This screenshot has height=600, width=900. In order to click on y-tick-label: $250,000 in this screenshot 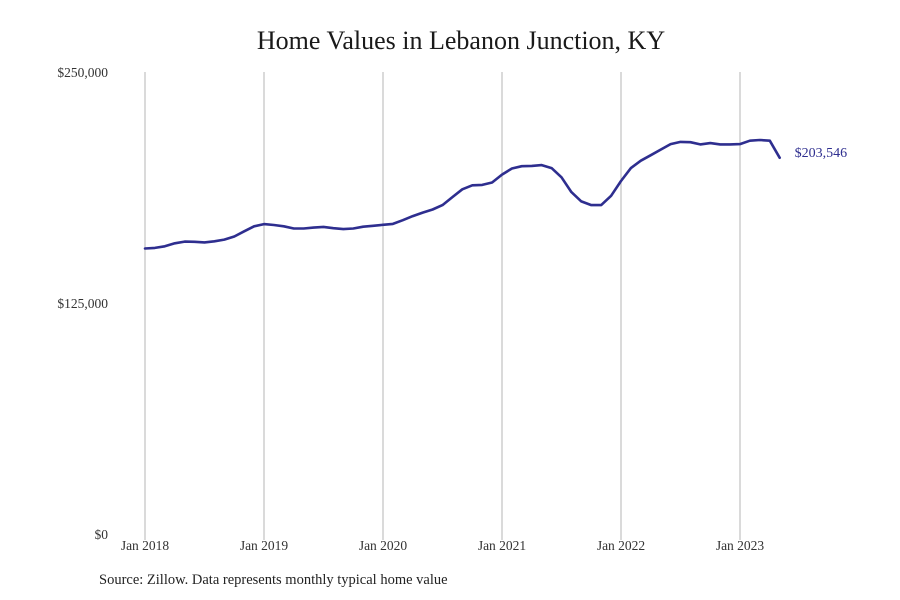, I will do `click(82, 72)`.